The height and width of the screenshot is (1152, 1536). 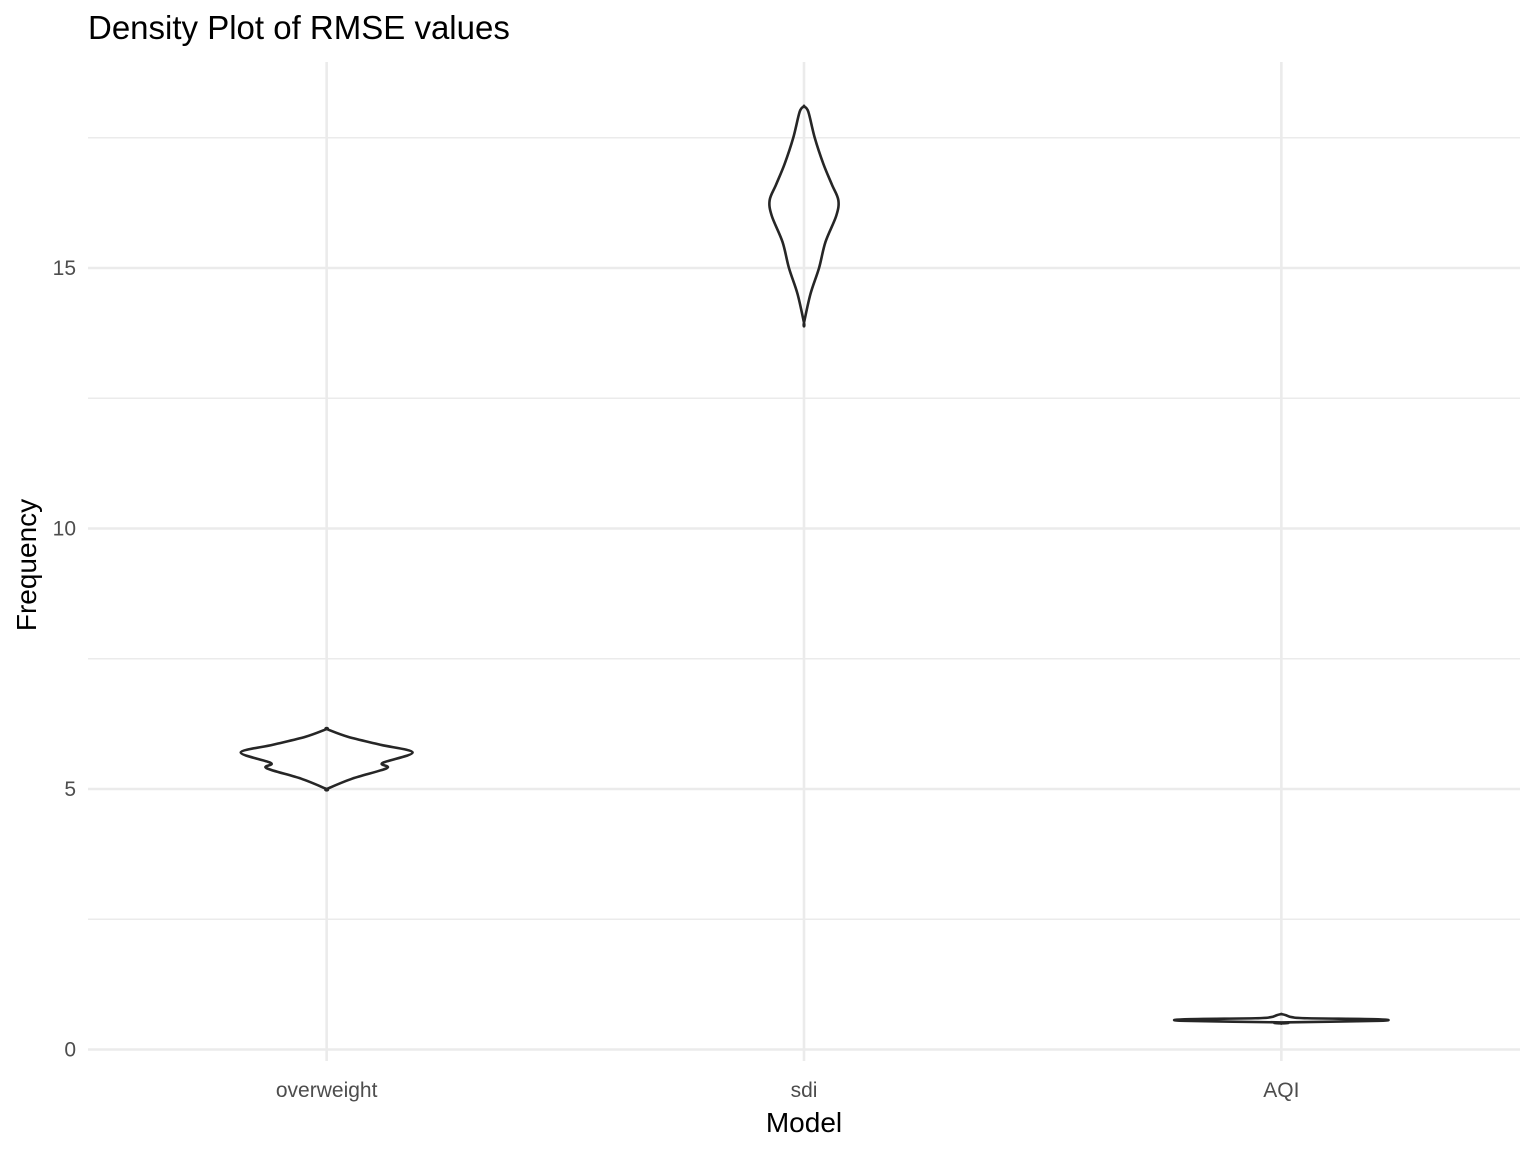 What do you see at coordinates (26, 565) in the screenshot?
I see `y-axis-title: Frequency` at bounding box center [26, 565].